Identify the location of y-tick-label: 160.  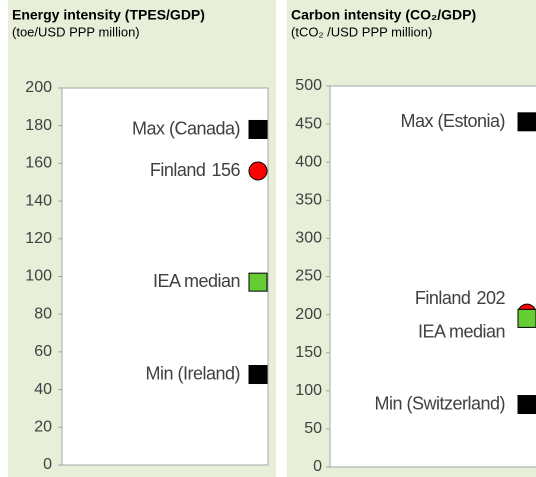
(38, 163).